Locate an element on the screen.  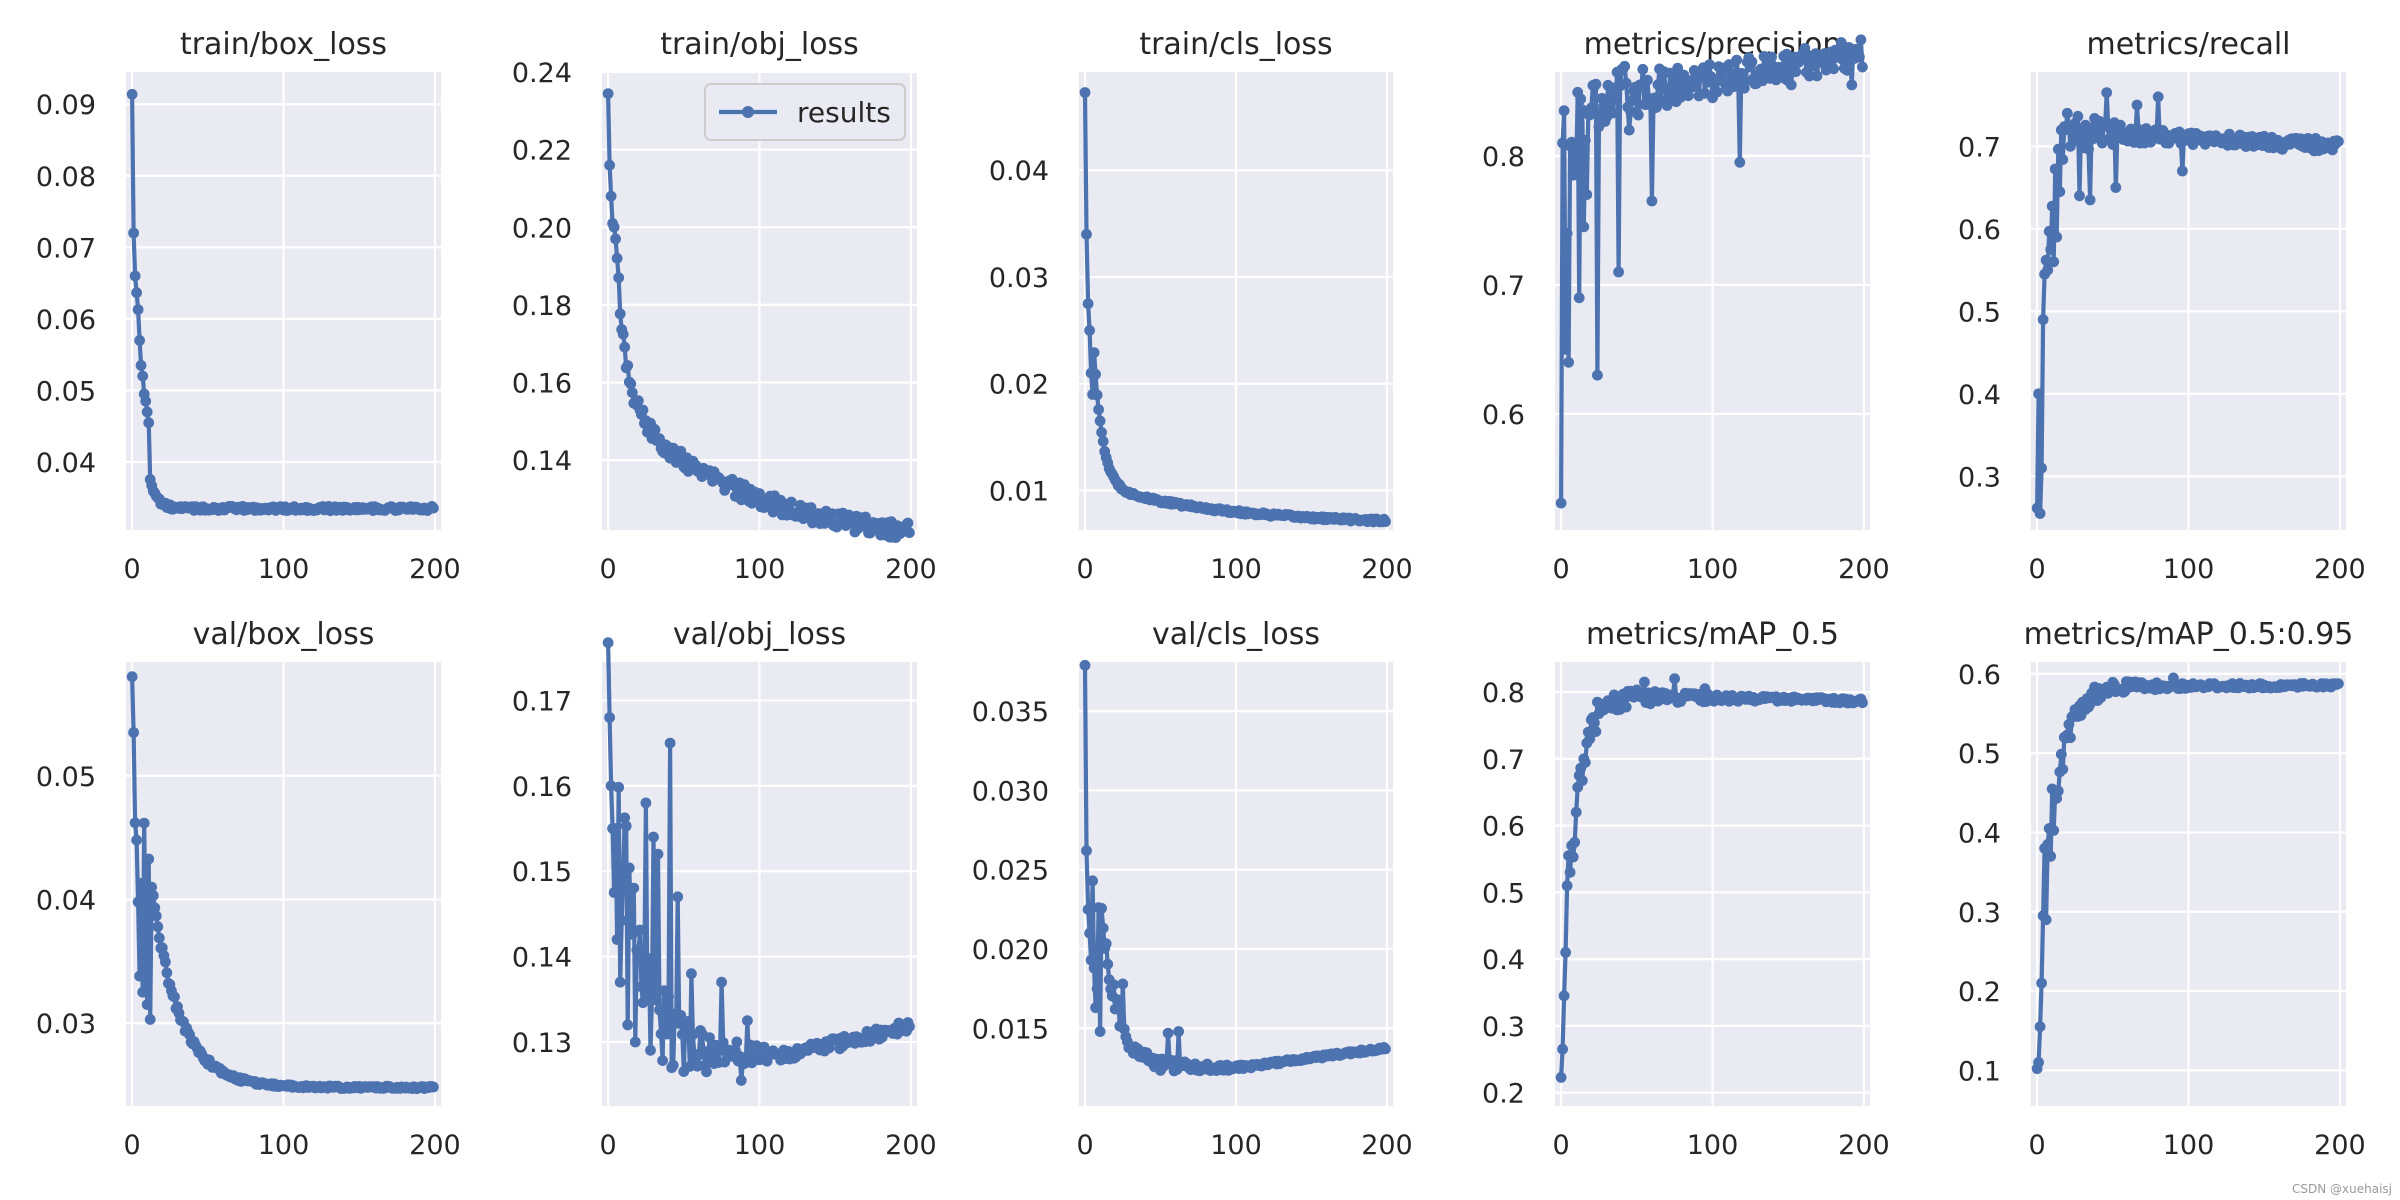
subplot-title: train/cls_loss is located at coordinates (1235, 44).